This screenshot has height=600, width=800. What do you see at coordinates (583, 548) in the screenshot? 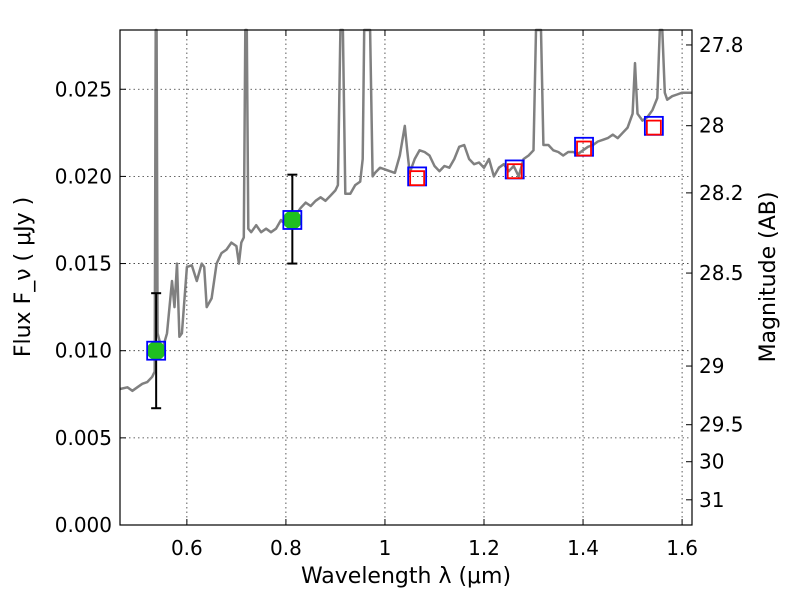
I see `x-tick-label: 1.4` at bounding box center [583, 548].